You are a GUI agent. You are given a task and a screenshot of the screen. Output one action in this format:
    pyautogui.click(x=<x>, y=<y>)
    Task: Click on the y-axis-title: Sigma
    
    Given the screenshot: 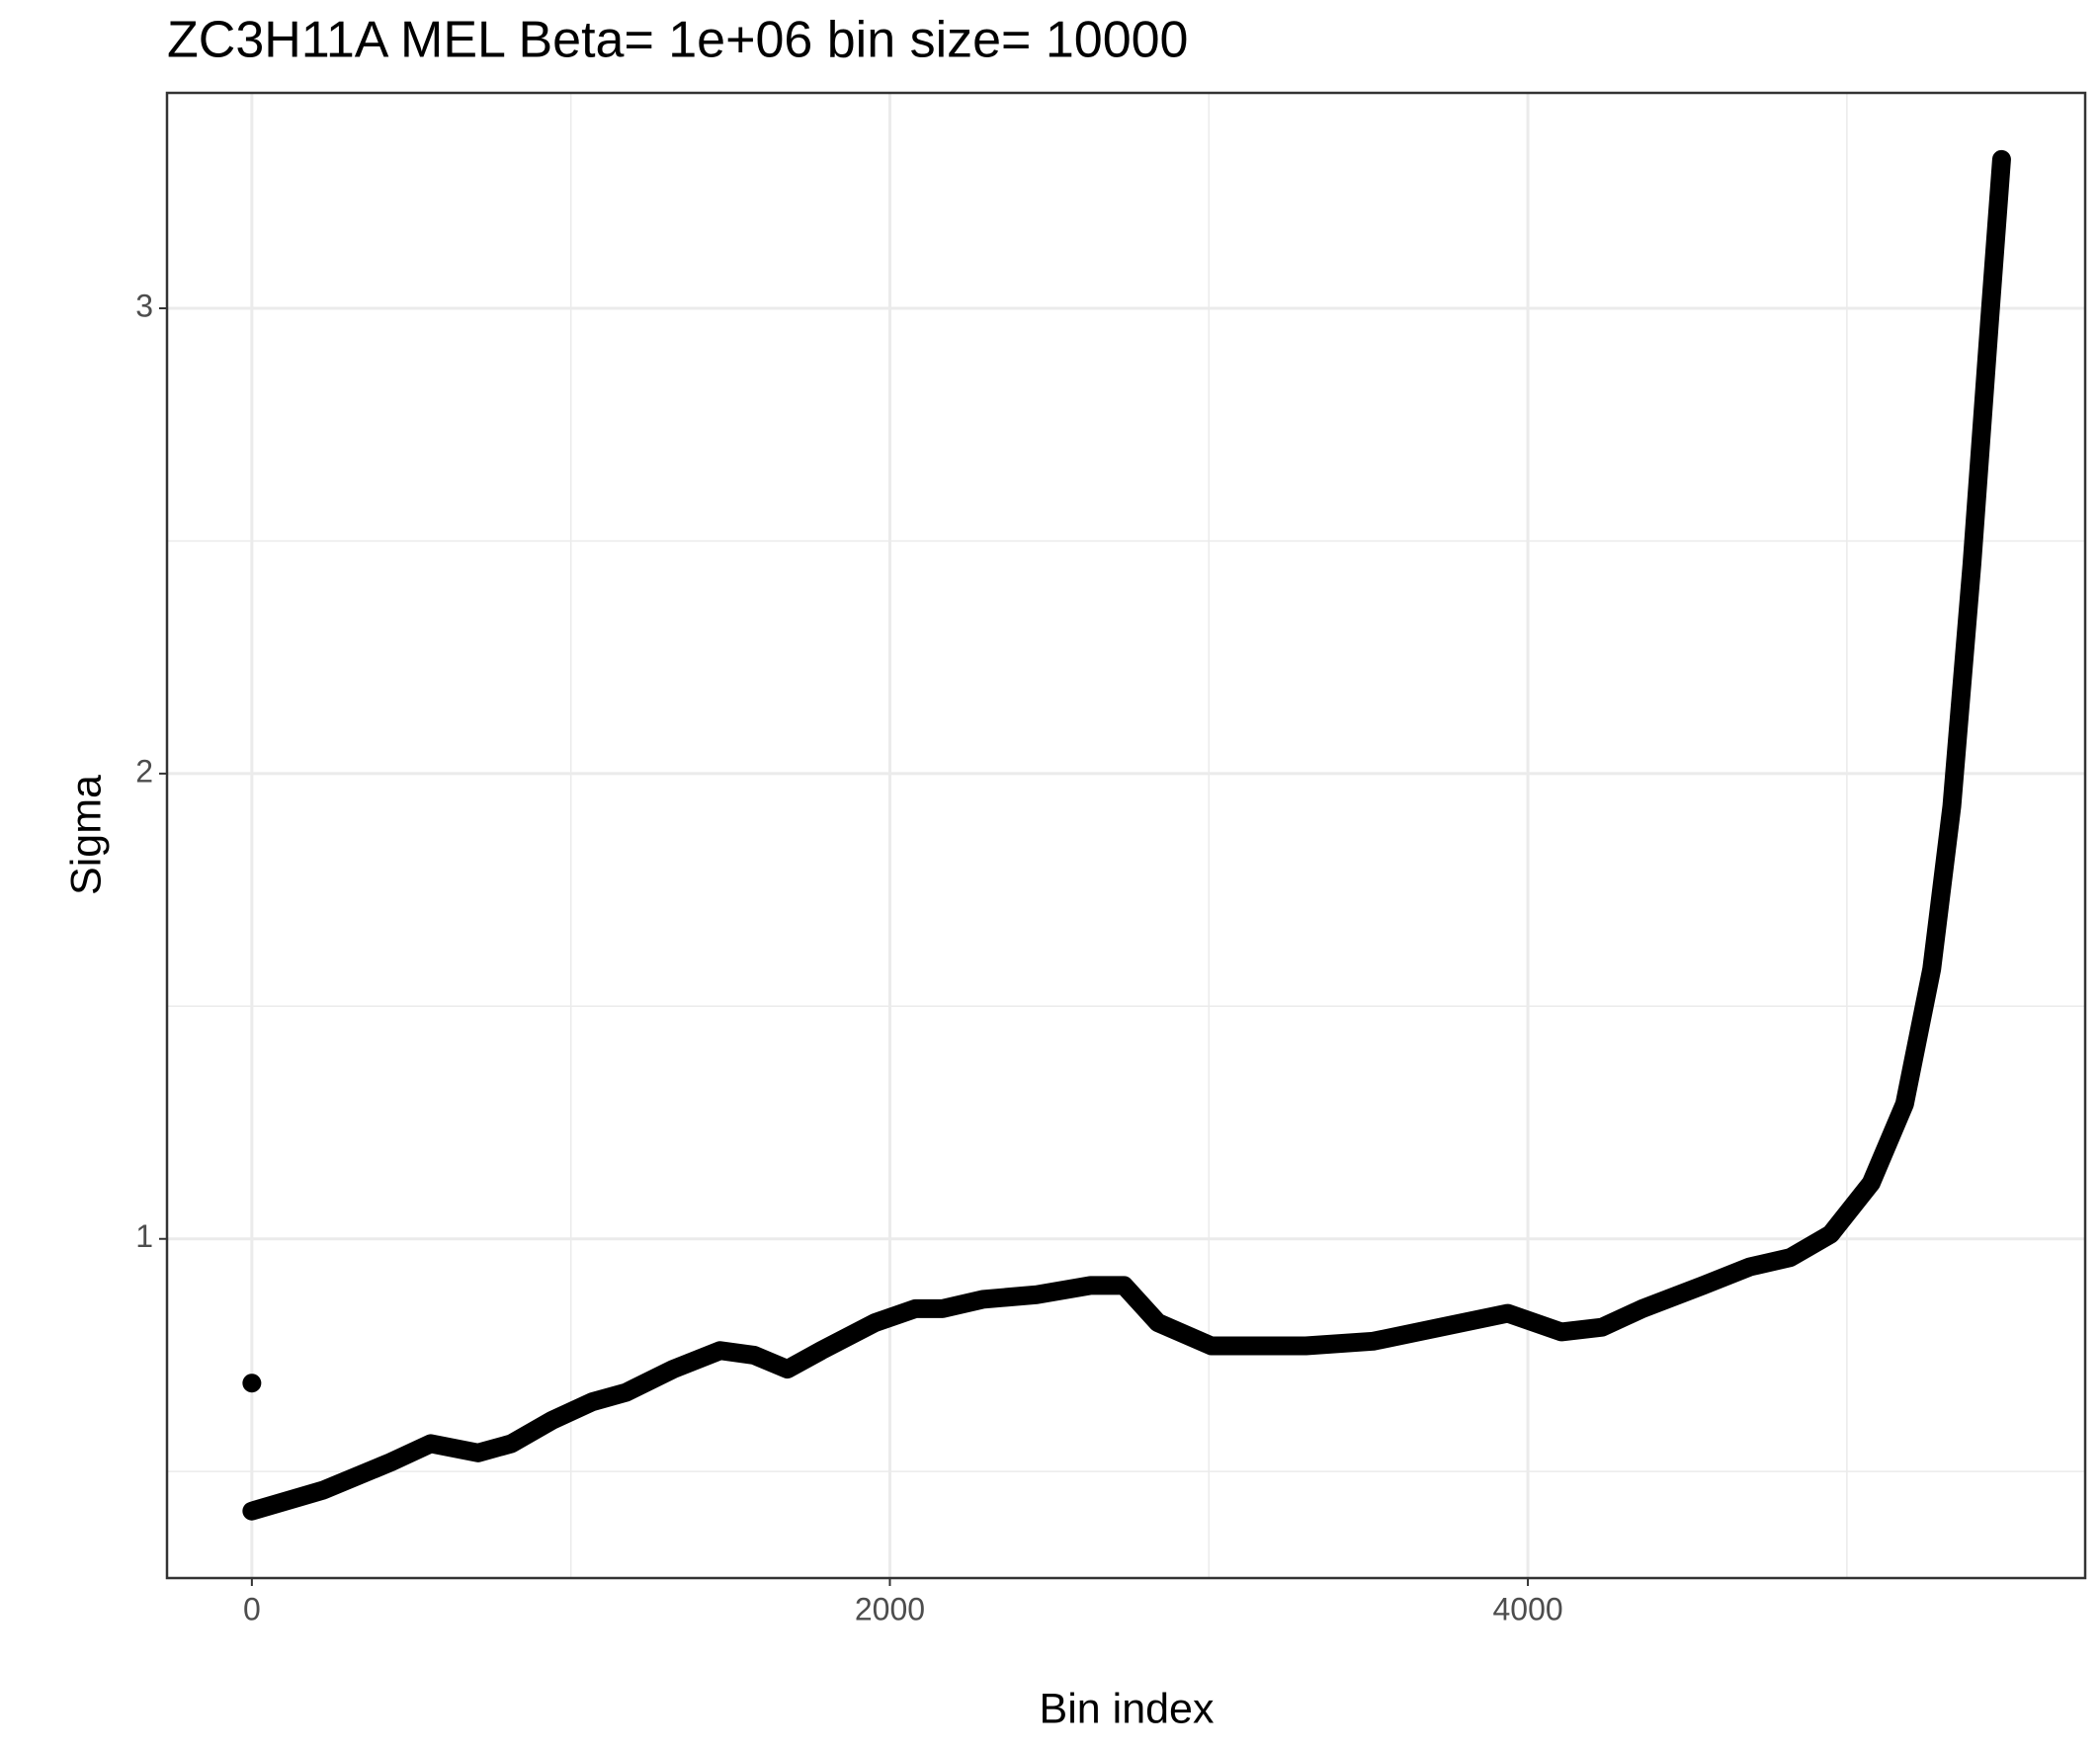 What is the action you would take?
    pyautogui.click(x=86, y=835)
    